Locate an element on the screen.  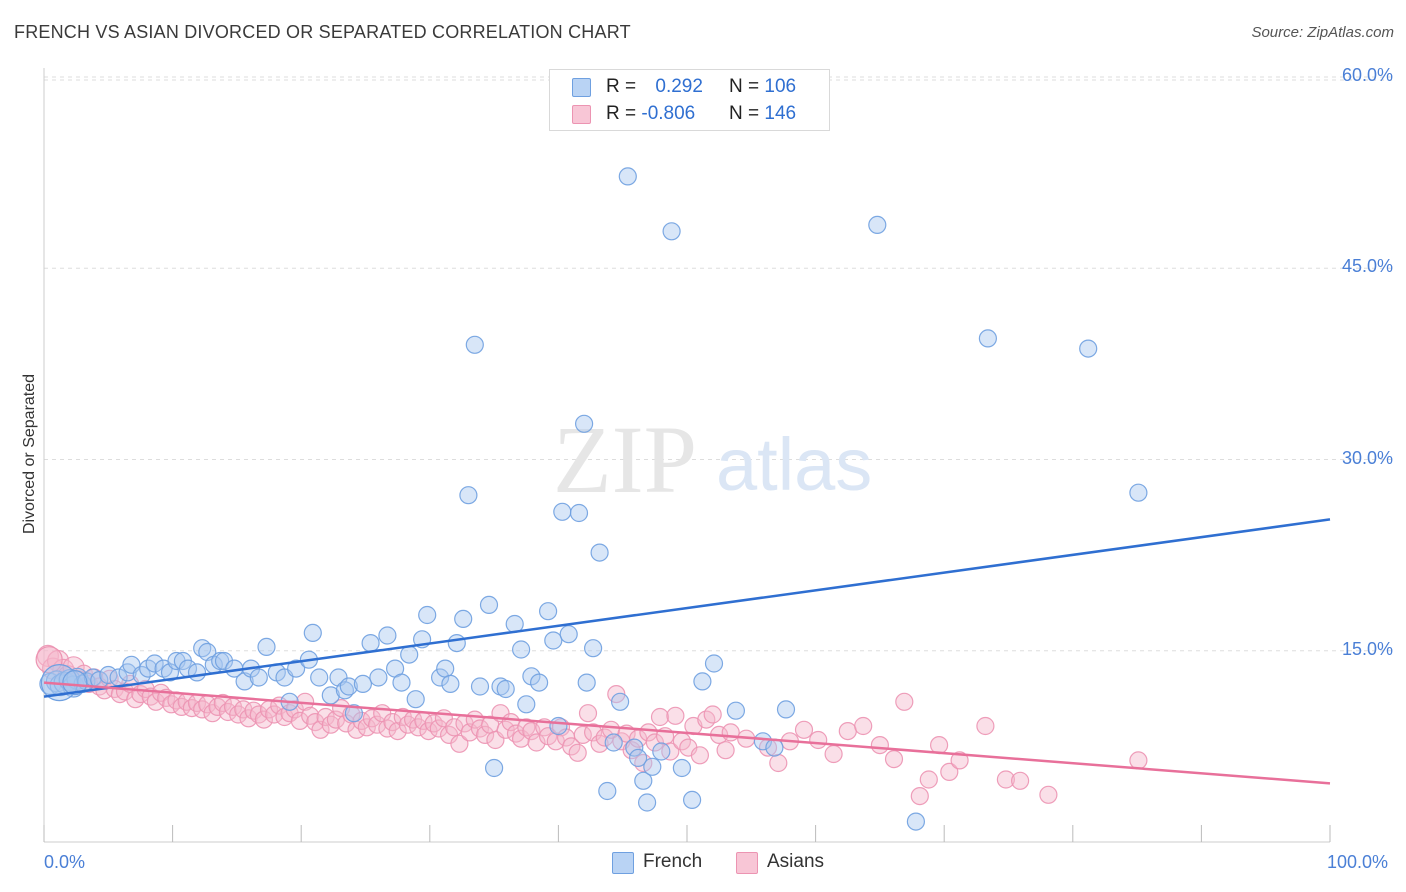
legend-asians-n-label: N = is located at coordinates (747, 113).